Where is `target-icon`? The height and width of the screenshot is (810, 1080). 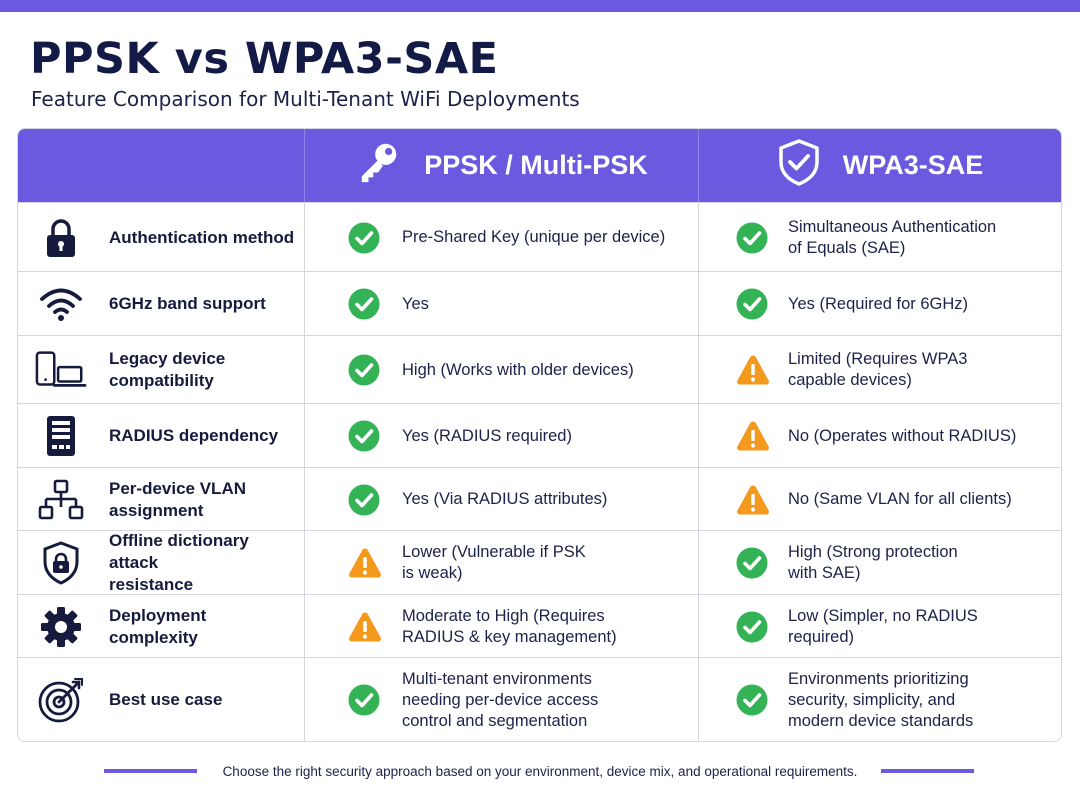 target-icon is located at coordinates (61, 699).